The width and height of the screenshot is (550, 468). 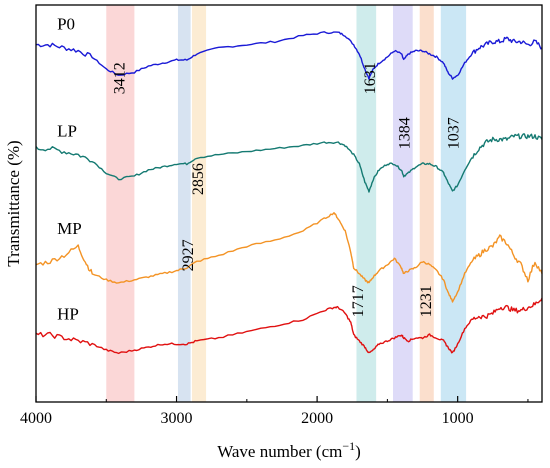 What do you see at coordinates (358, 301) in the screenshot?
I see `peak-label-1717: 1717` at bounding box center [358, 301].